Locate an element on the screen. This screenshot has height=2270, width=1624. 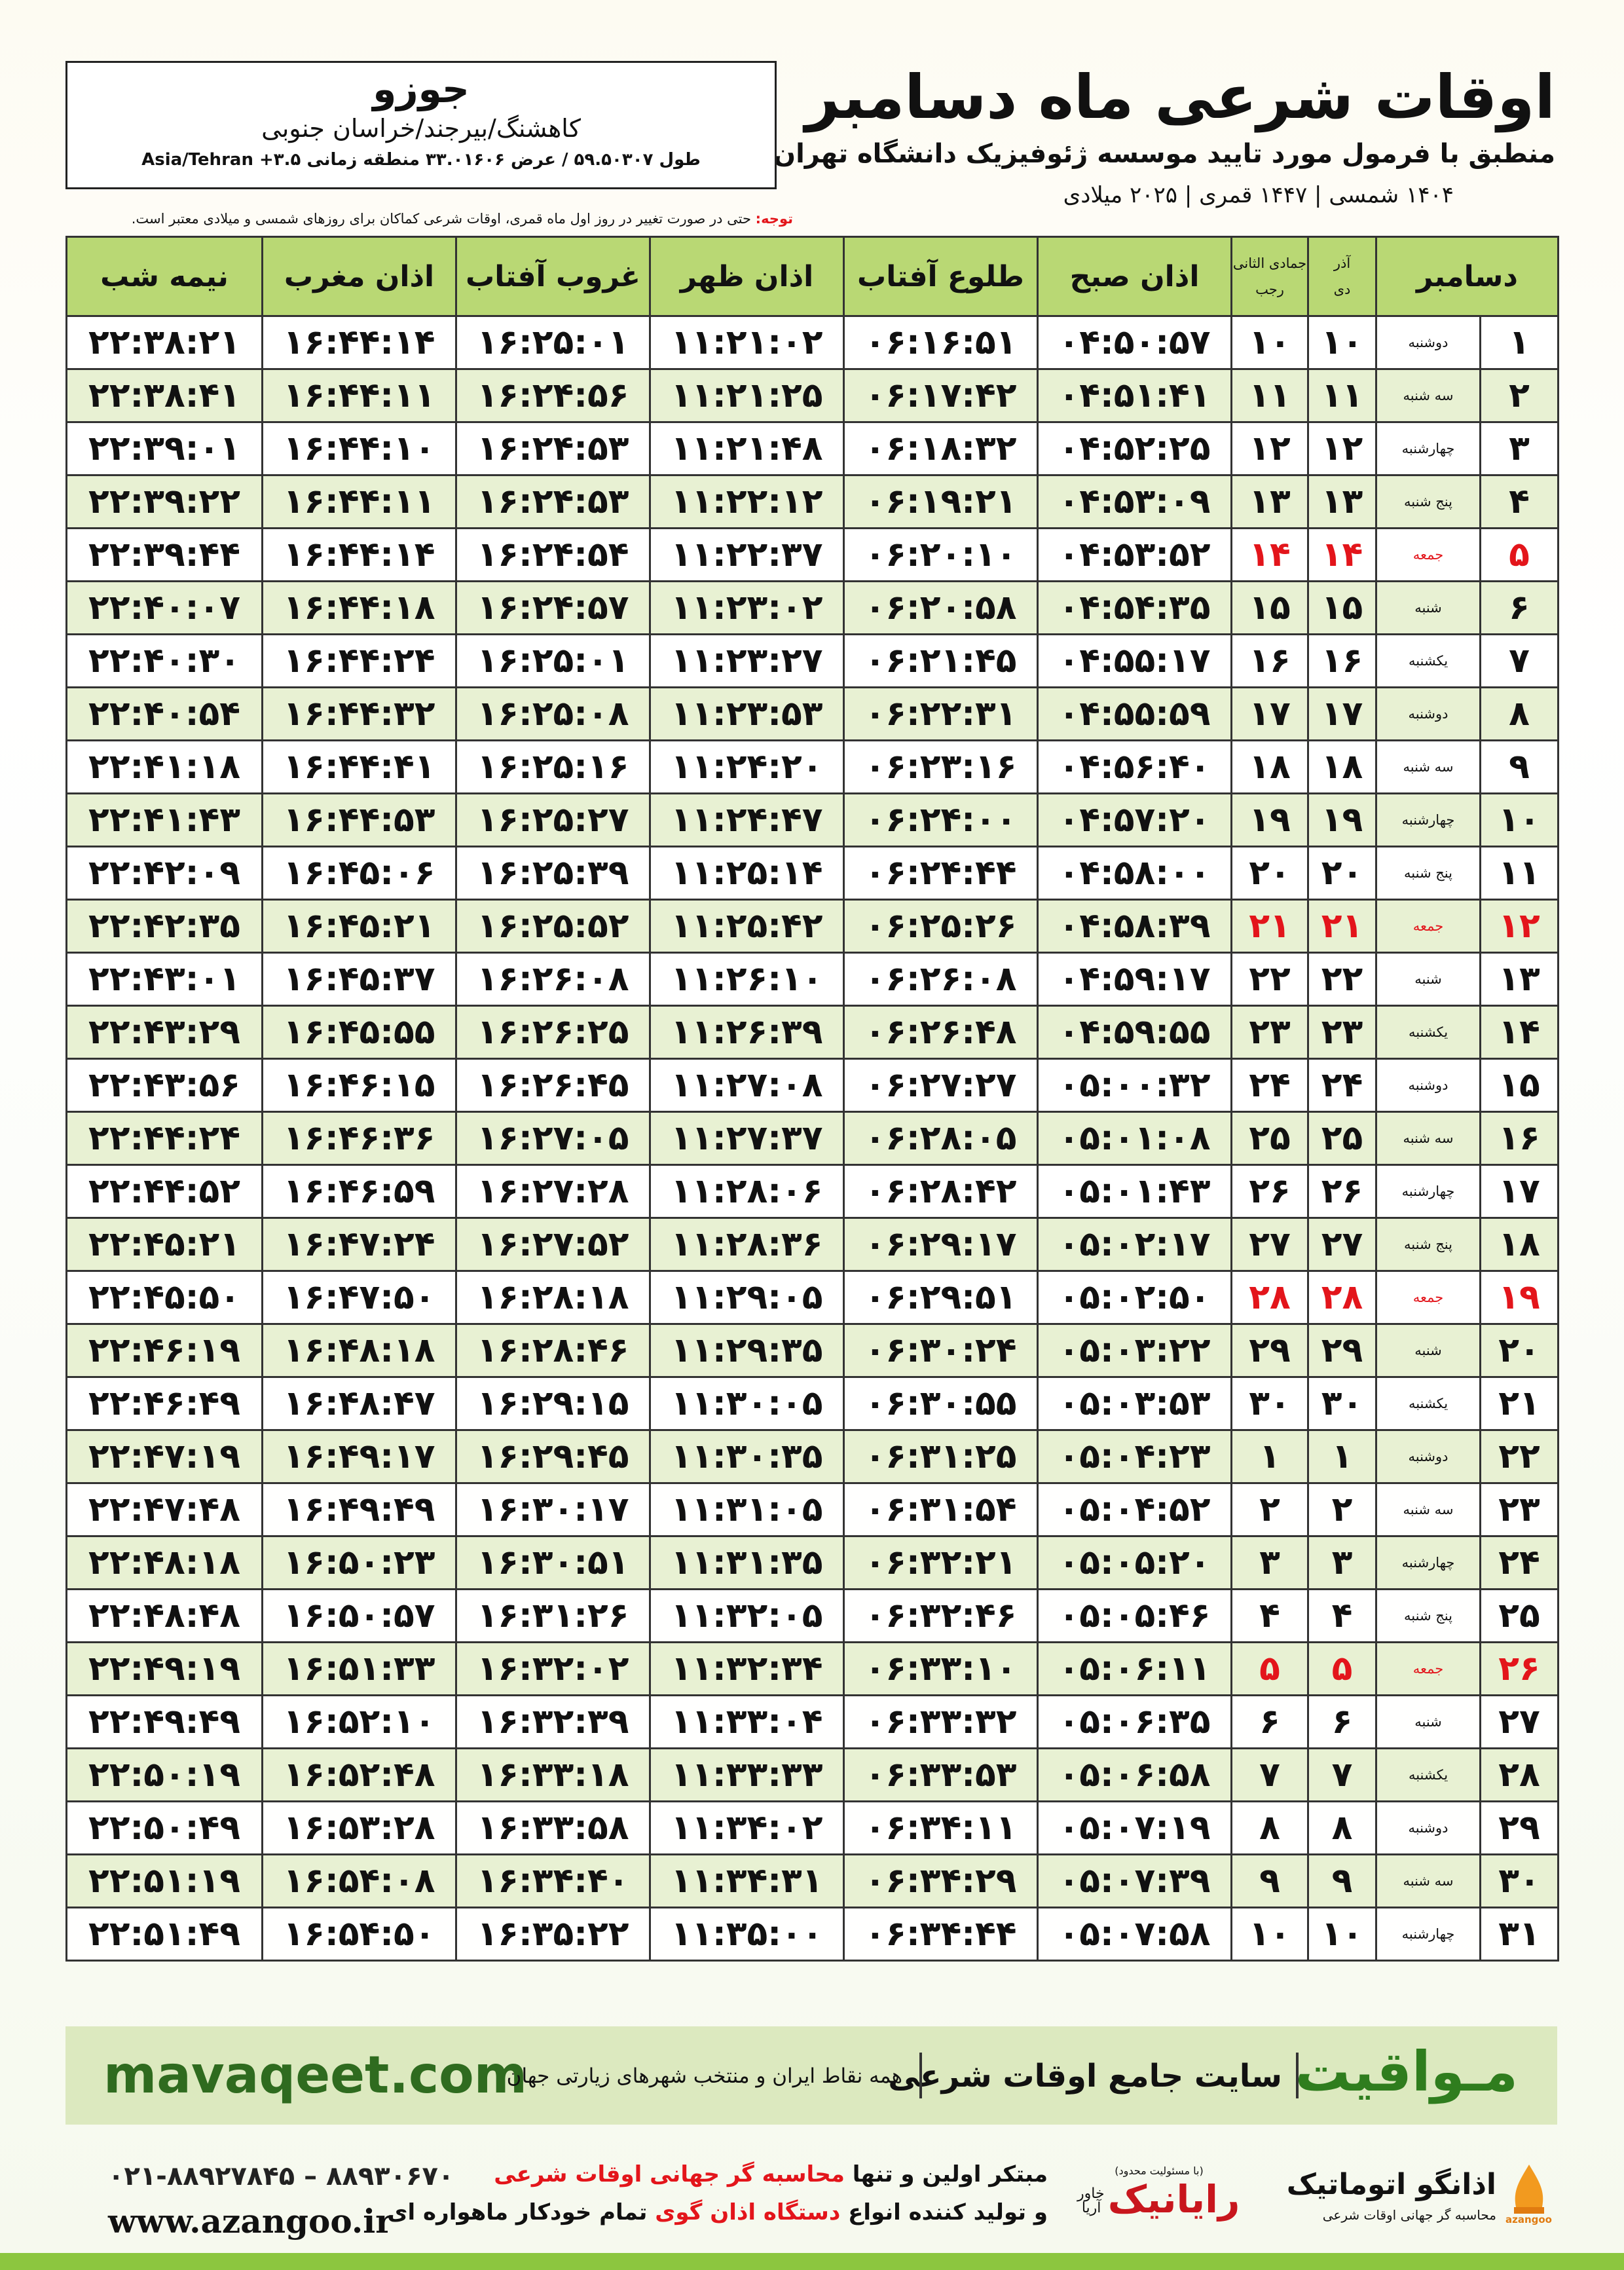
date-cell: ۷ is located at coordinates (1342, 1774).